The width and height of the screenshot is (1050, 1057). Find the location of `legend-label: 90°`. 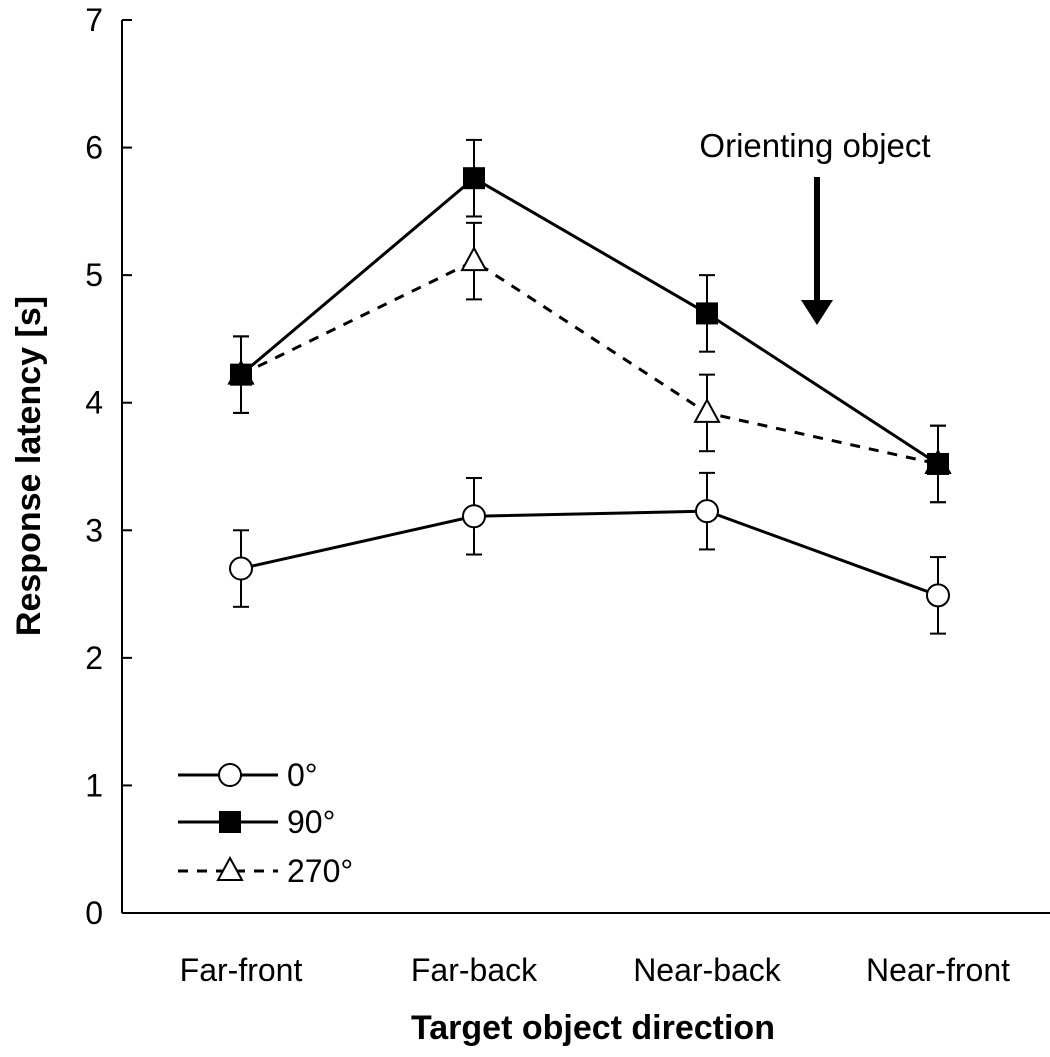

legend-label: 90° is located at coordinates (311, 822).